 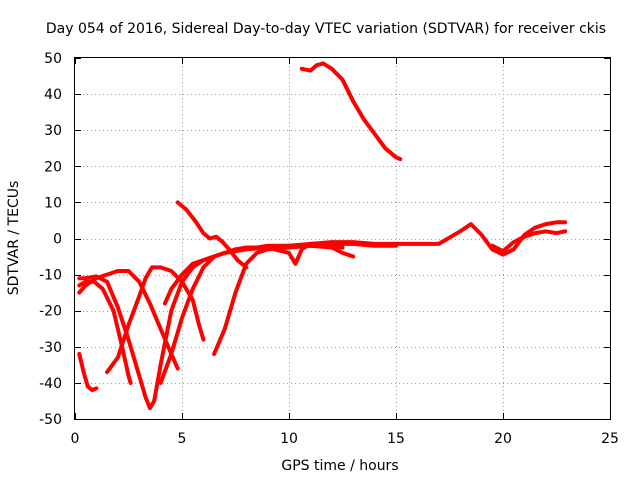 I want to click on series-line-s4, so click(x=128, y=320).